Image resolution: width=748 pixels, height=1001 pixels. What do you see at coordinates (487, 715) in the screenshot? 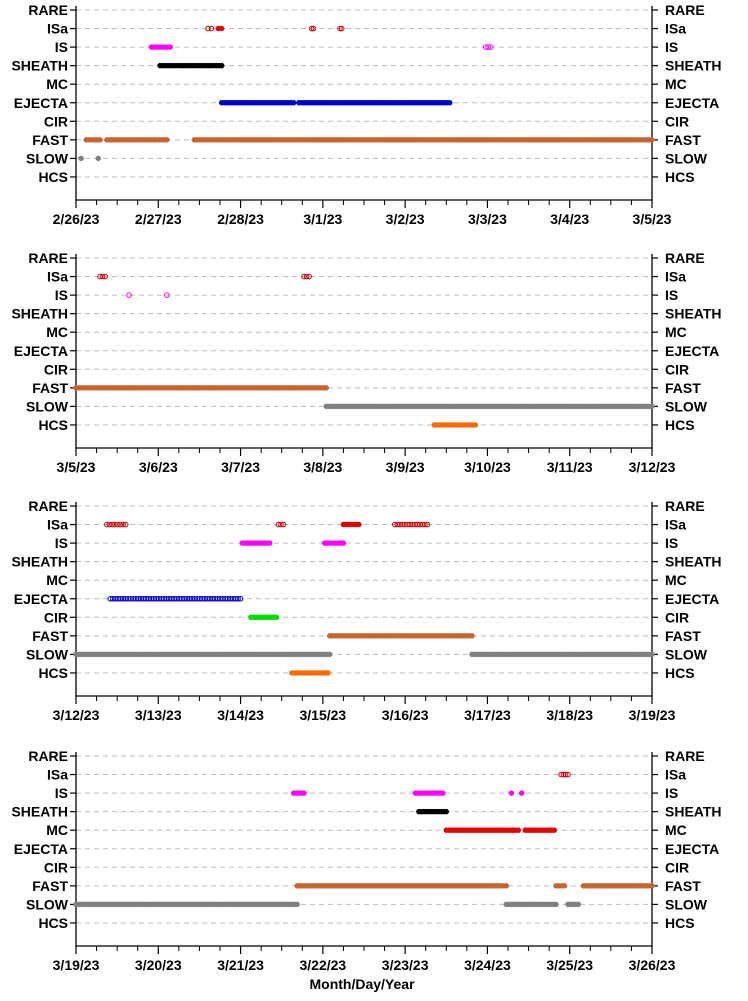
I see `x-tick-label: 3/17/23` at bounding box center [487, 715].